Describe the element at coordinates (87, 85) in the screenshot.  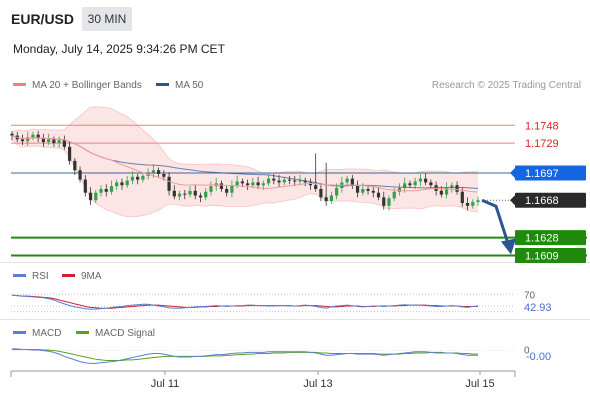
I see `legend-ma20-label: MA 20 + Bollinger Bands` at that location.